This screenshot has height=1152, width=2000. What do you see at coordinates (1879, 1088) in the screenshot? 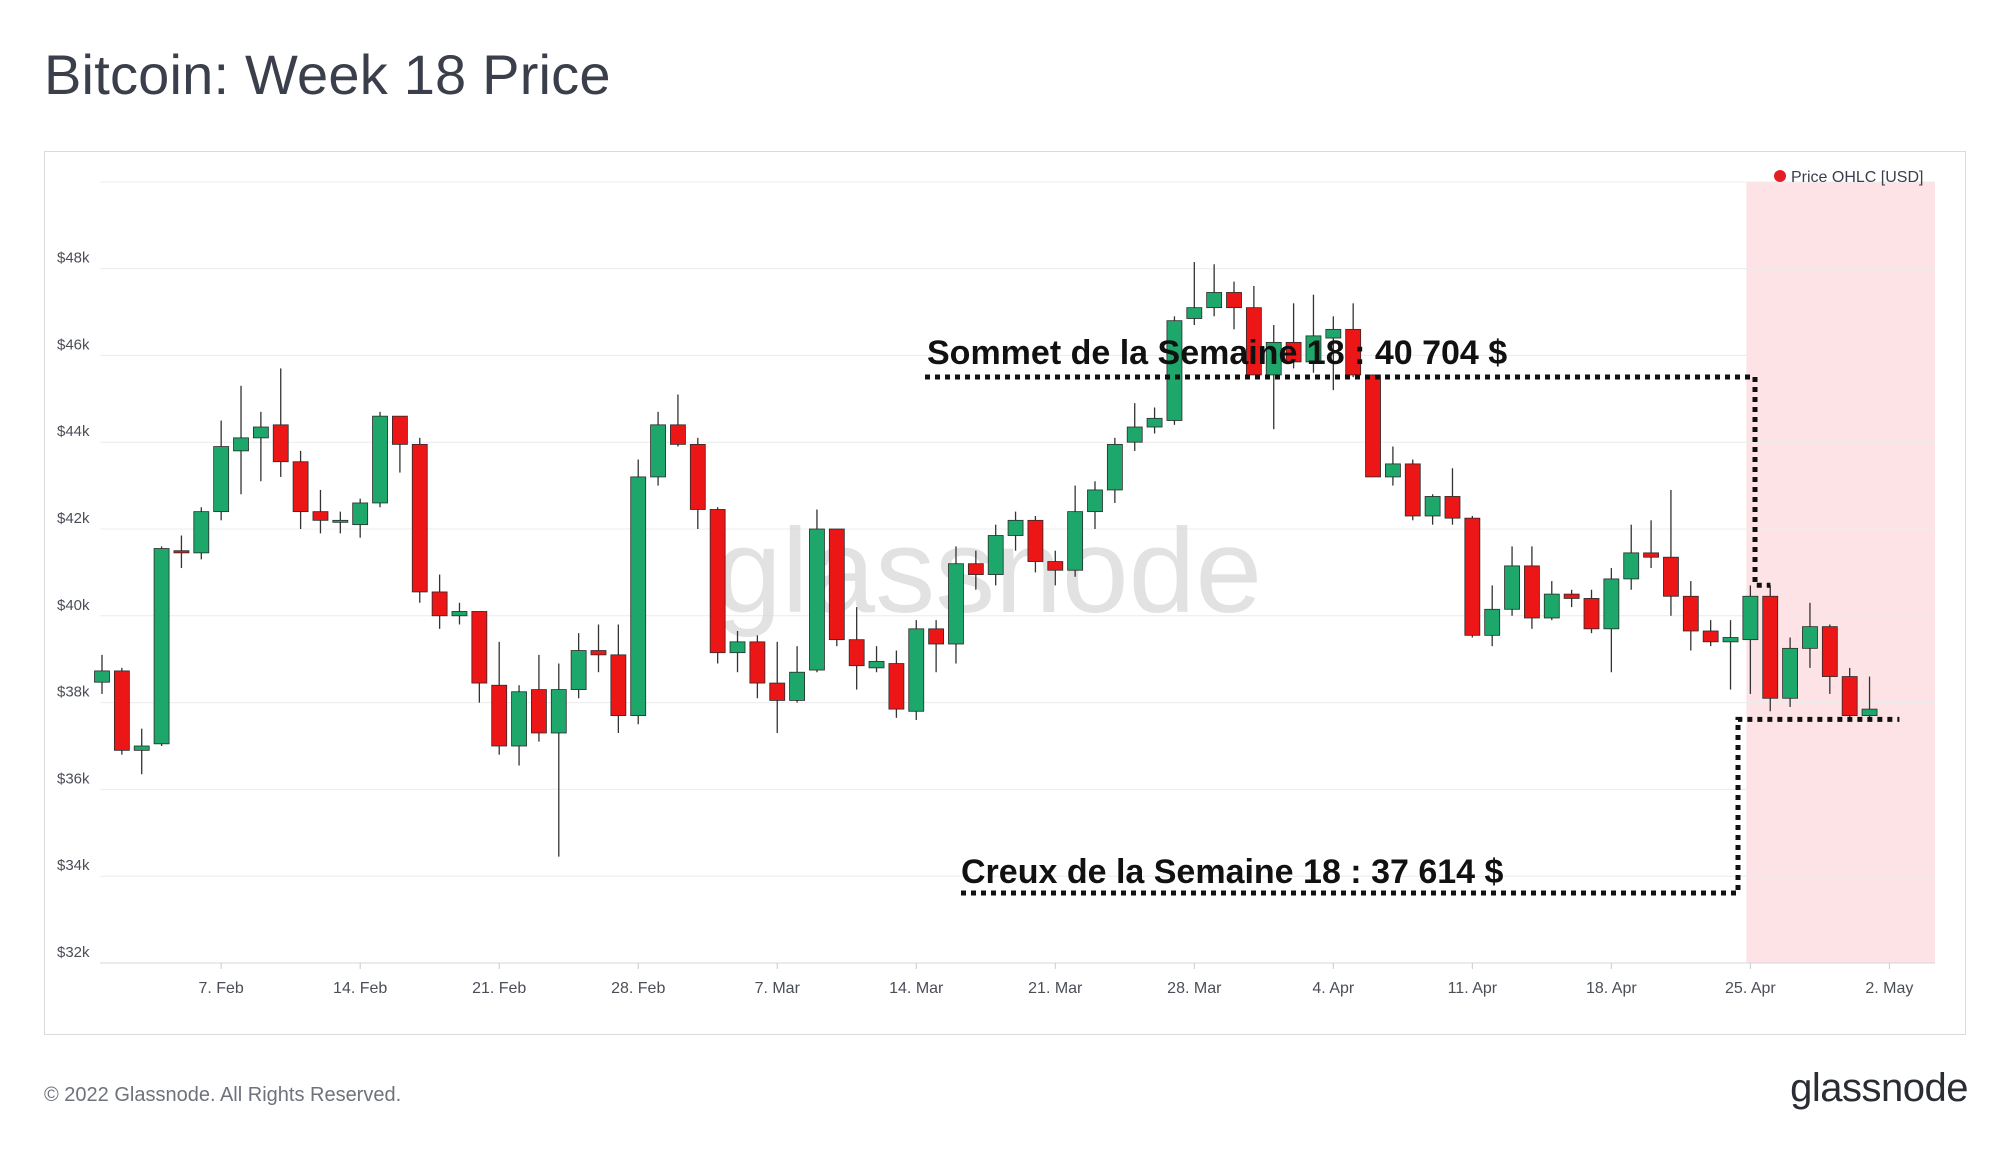
I see `glassnode-logo: glassnode` at bounding box center [1879, 1088].